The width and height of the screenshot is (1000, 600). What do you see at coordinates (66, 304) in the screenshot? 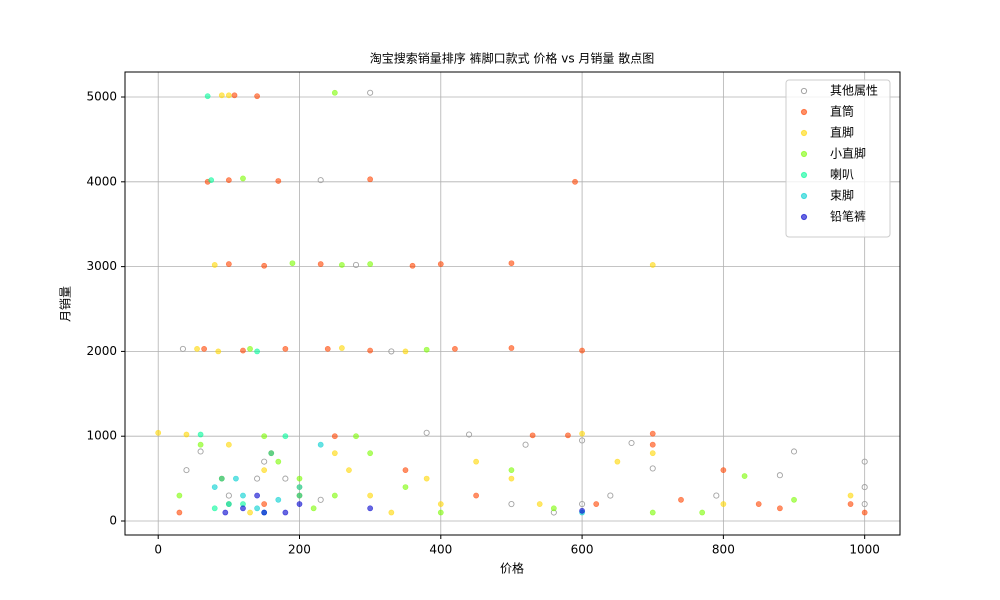
I see `y-axis-label: 月销量` at bounding box center [66, 304].